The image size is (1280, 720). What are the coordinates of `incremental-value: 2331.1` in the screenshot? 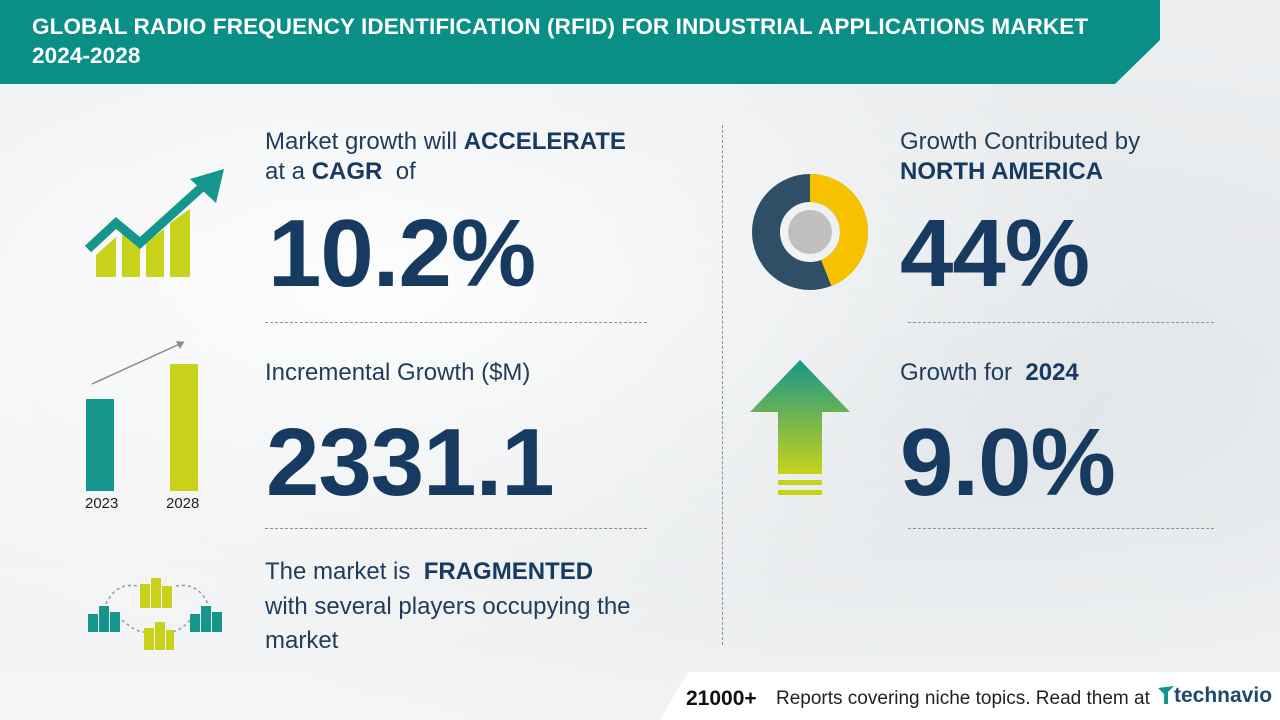 It's located at (410, 462).